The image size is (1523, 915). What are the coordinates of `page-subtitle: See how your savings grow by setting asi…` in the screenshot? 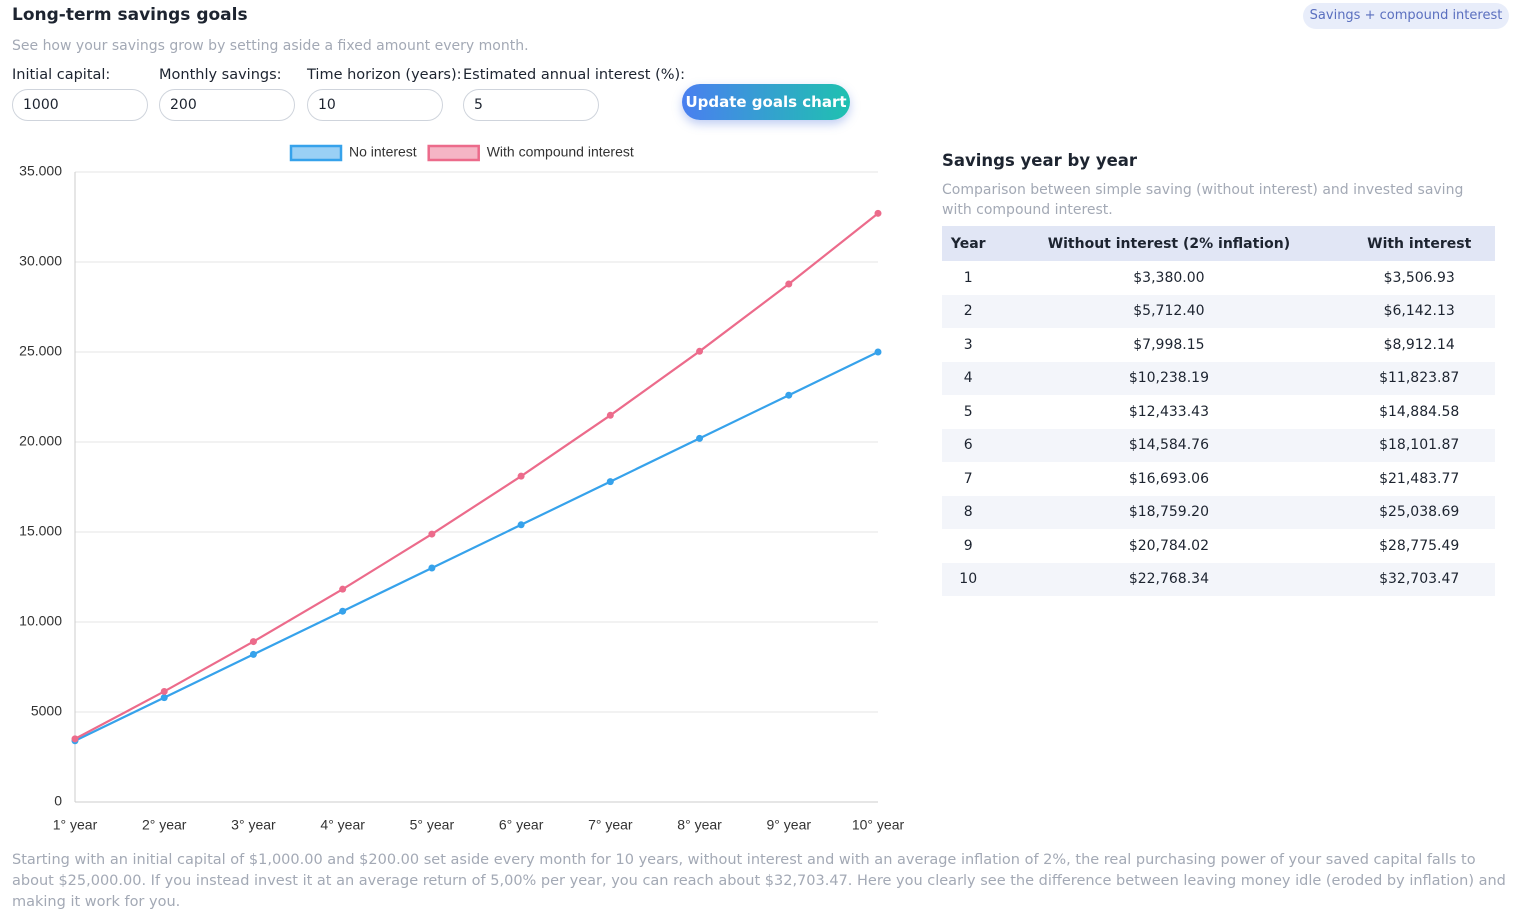 It's located at (270, 46).